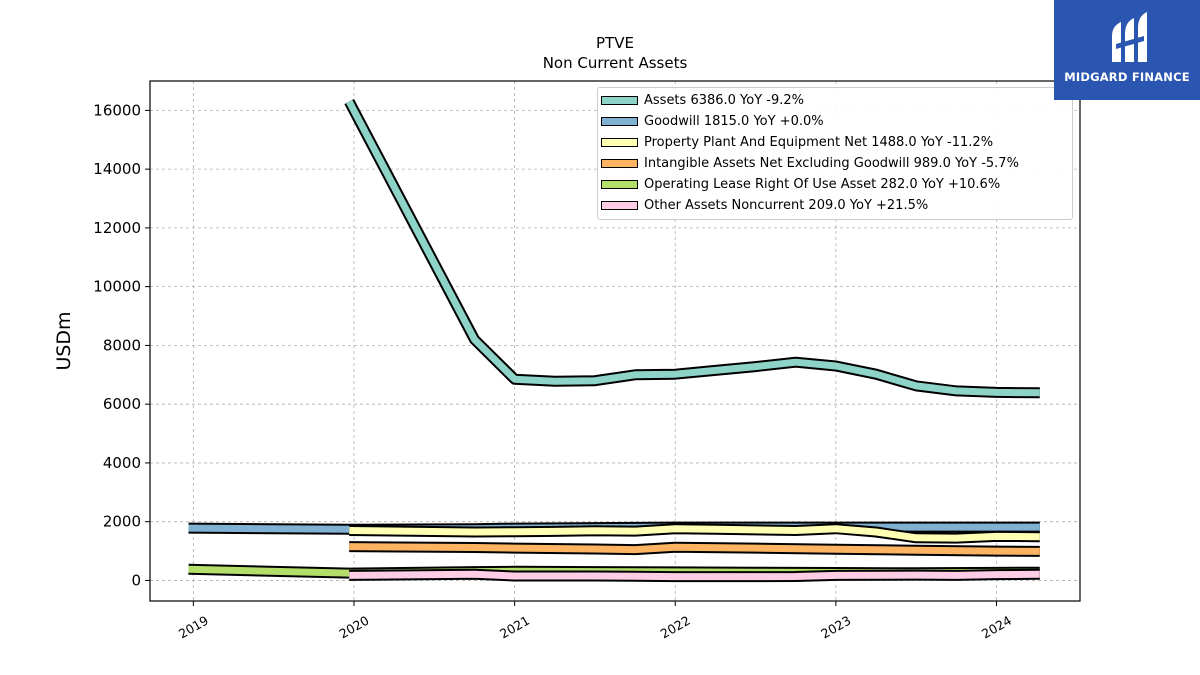 Image resolution: width=1200 pixels, height=675 pixels. I want to click on series-line-intangible-assets-net-excluding-goodwill, so click(694, 549).